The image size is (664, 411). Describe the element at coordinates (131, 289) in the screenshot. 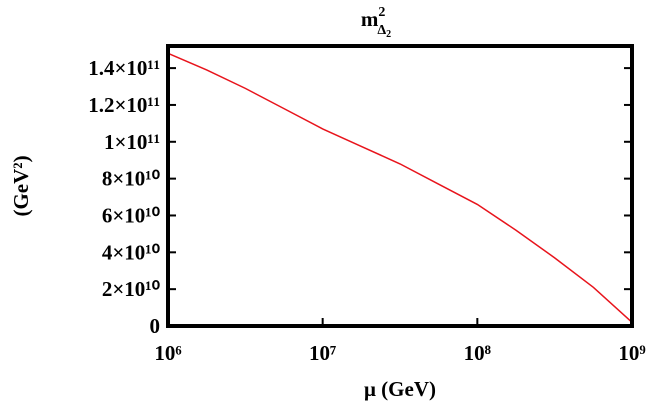

I see `y-tick-label: 2×10¹⁰` at that location.